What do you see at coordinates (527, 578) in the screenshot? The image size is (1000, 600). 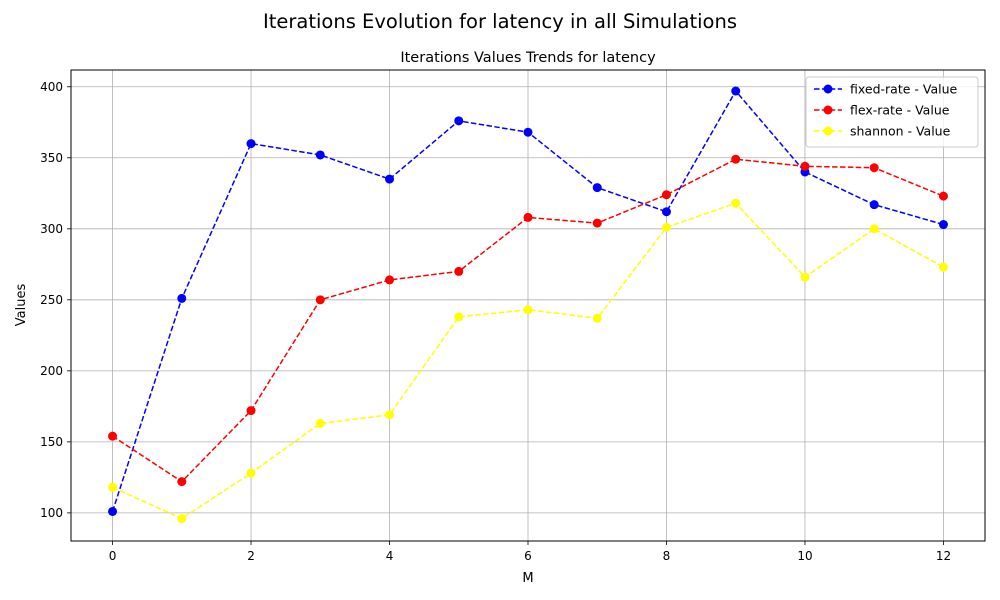 I see `x-axis-label: M` at bounding box center [527, 578].